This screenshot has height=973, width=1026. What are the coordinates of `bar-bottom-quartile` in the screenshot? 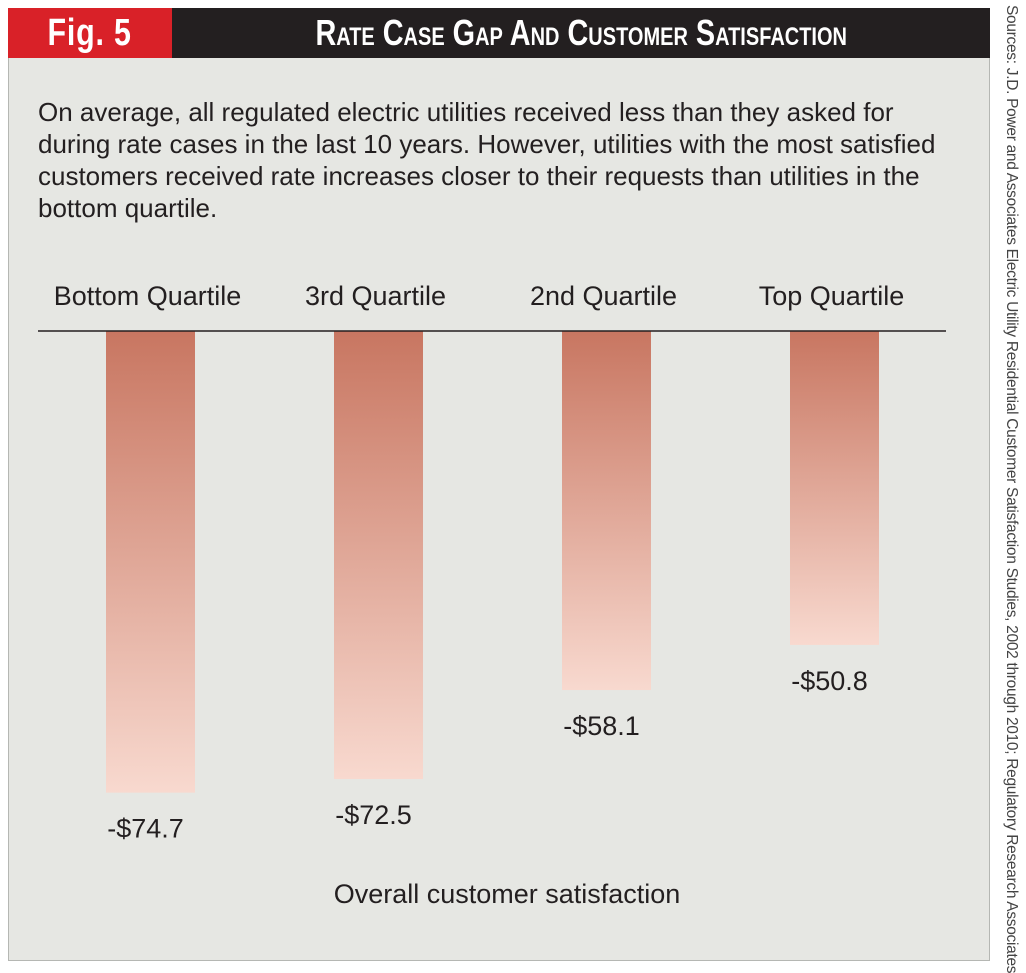 It's located at (150, 562).